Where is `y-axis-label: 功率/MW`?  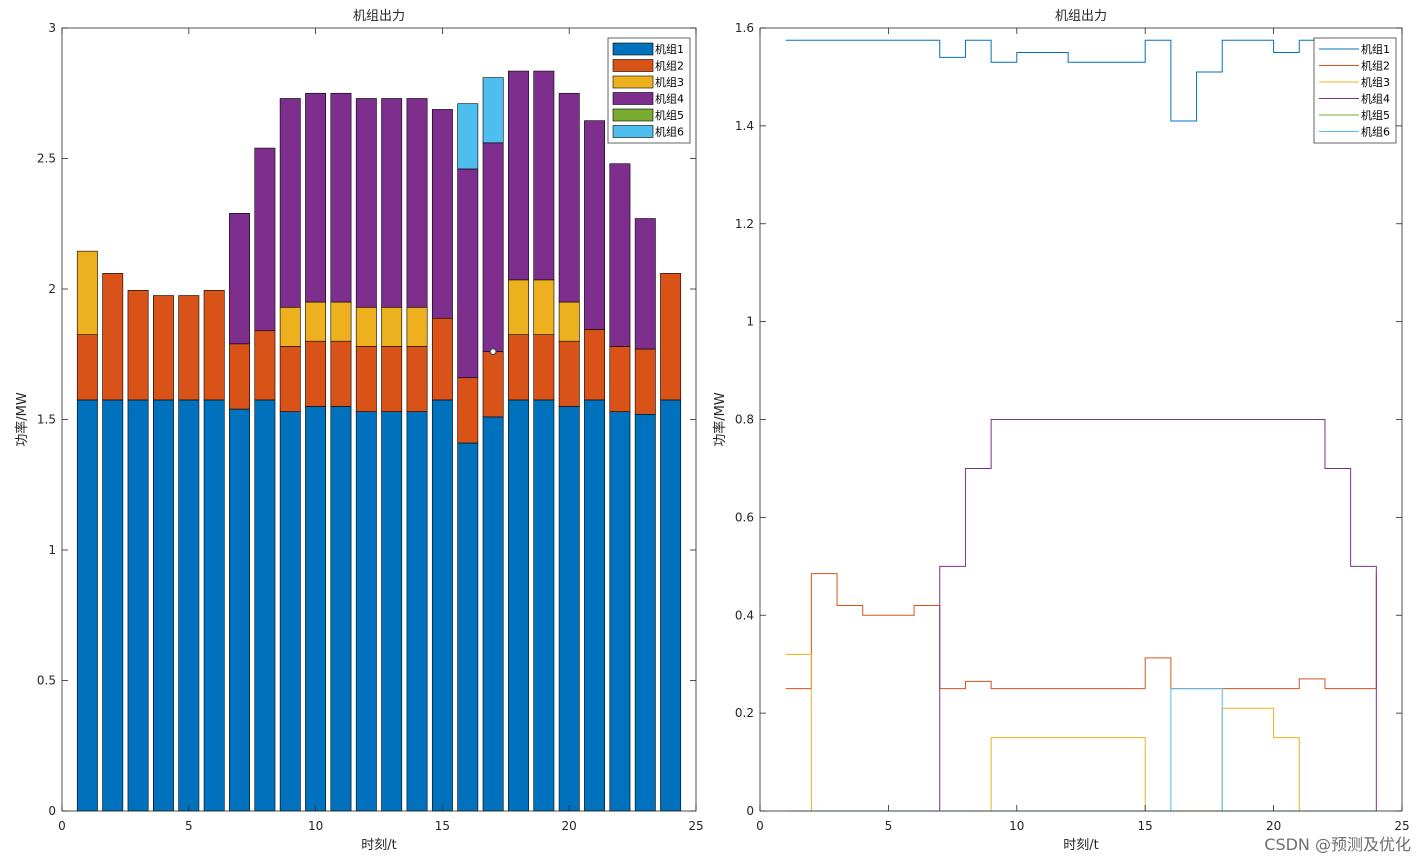
y-axis-label: 功率/MW is located at coordinates (720, 419).